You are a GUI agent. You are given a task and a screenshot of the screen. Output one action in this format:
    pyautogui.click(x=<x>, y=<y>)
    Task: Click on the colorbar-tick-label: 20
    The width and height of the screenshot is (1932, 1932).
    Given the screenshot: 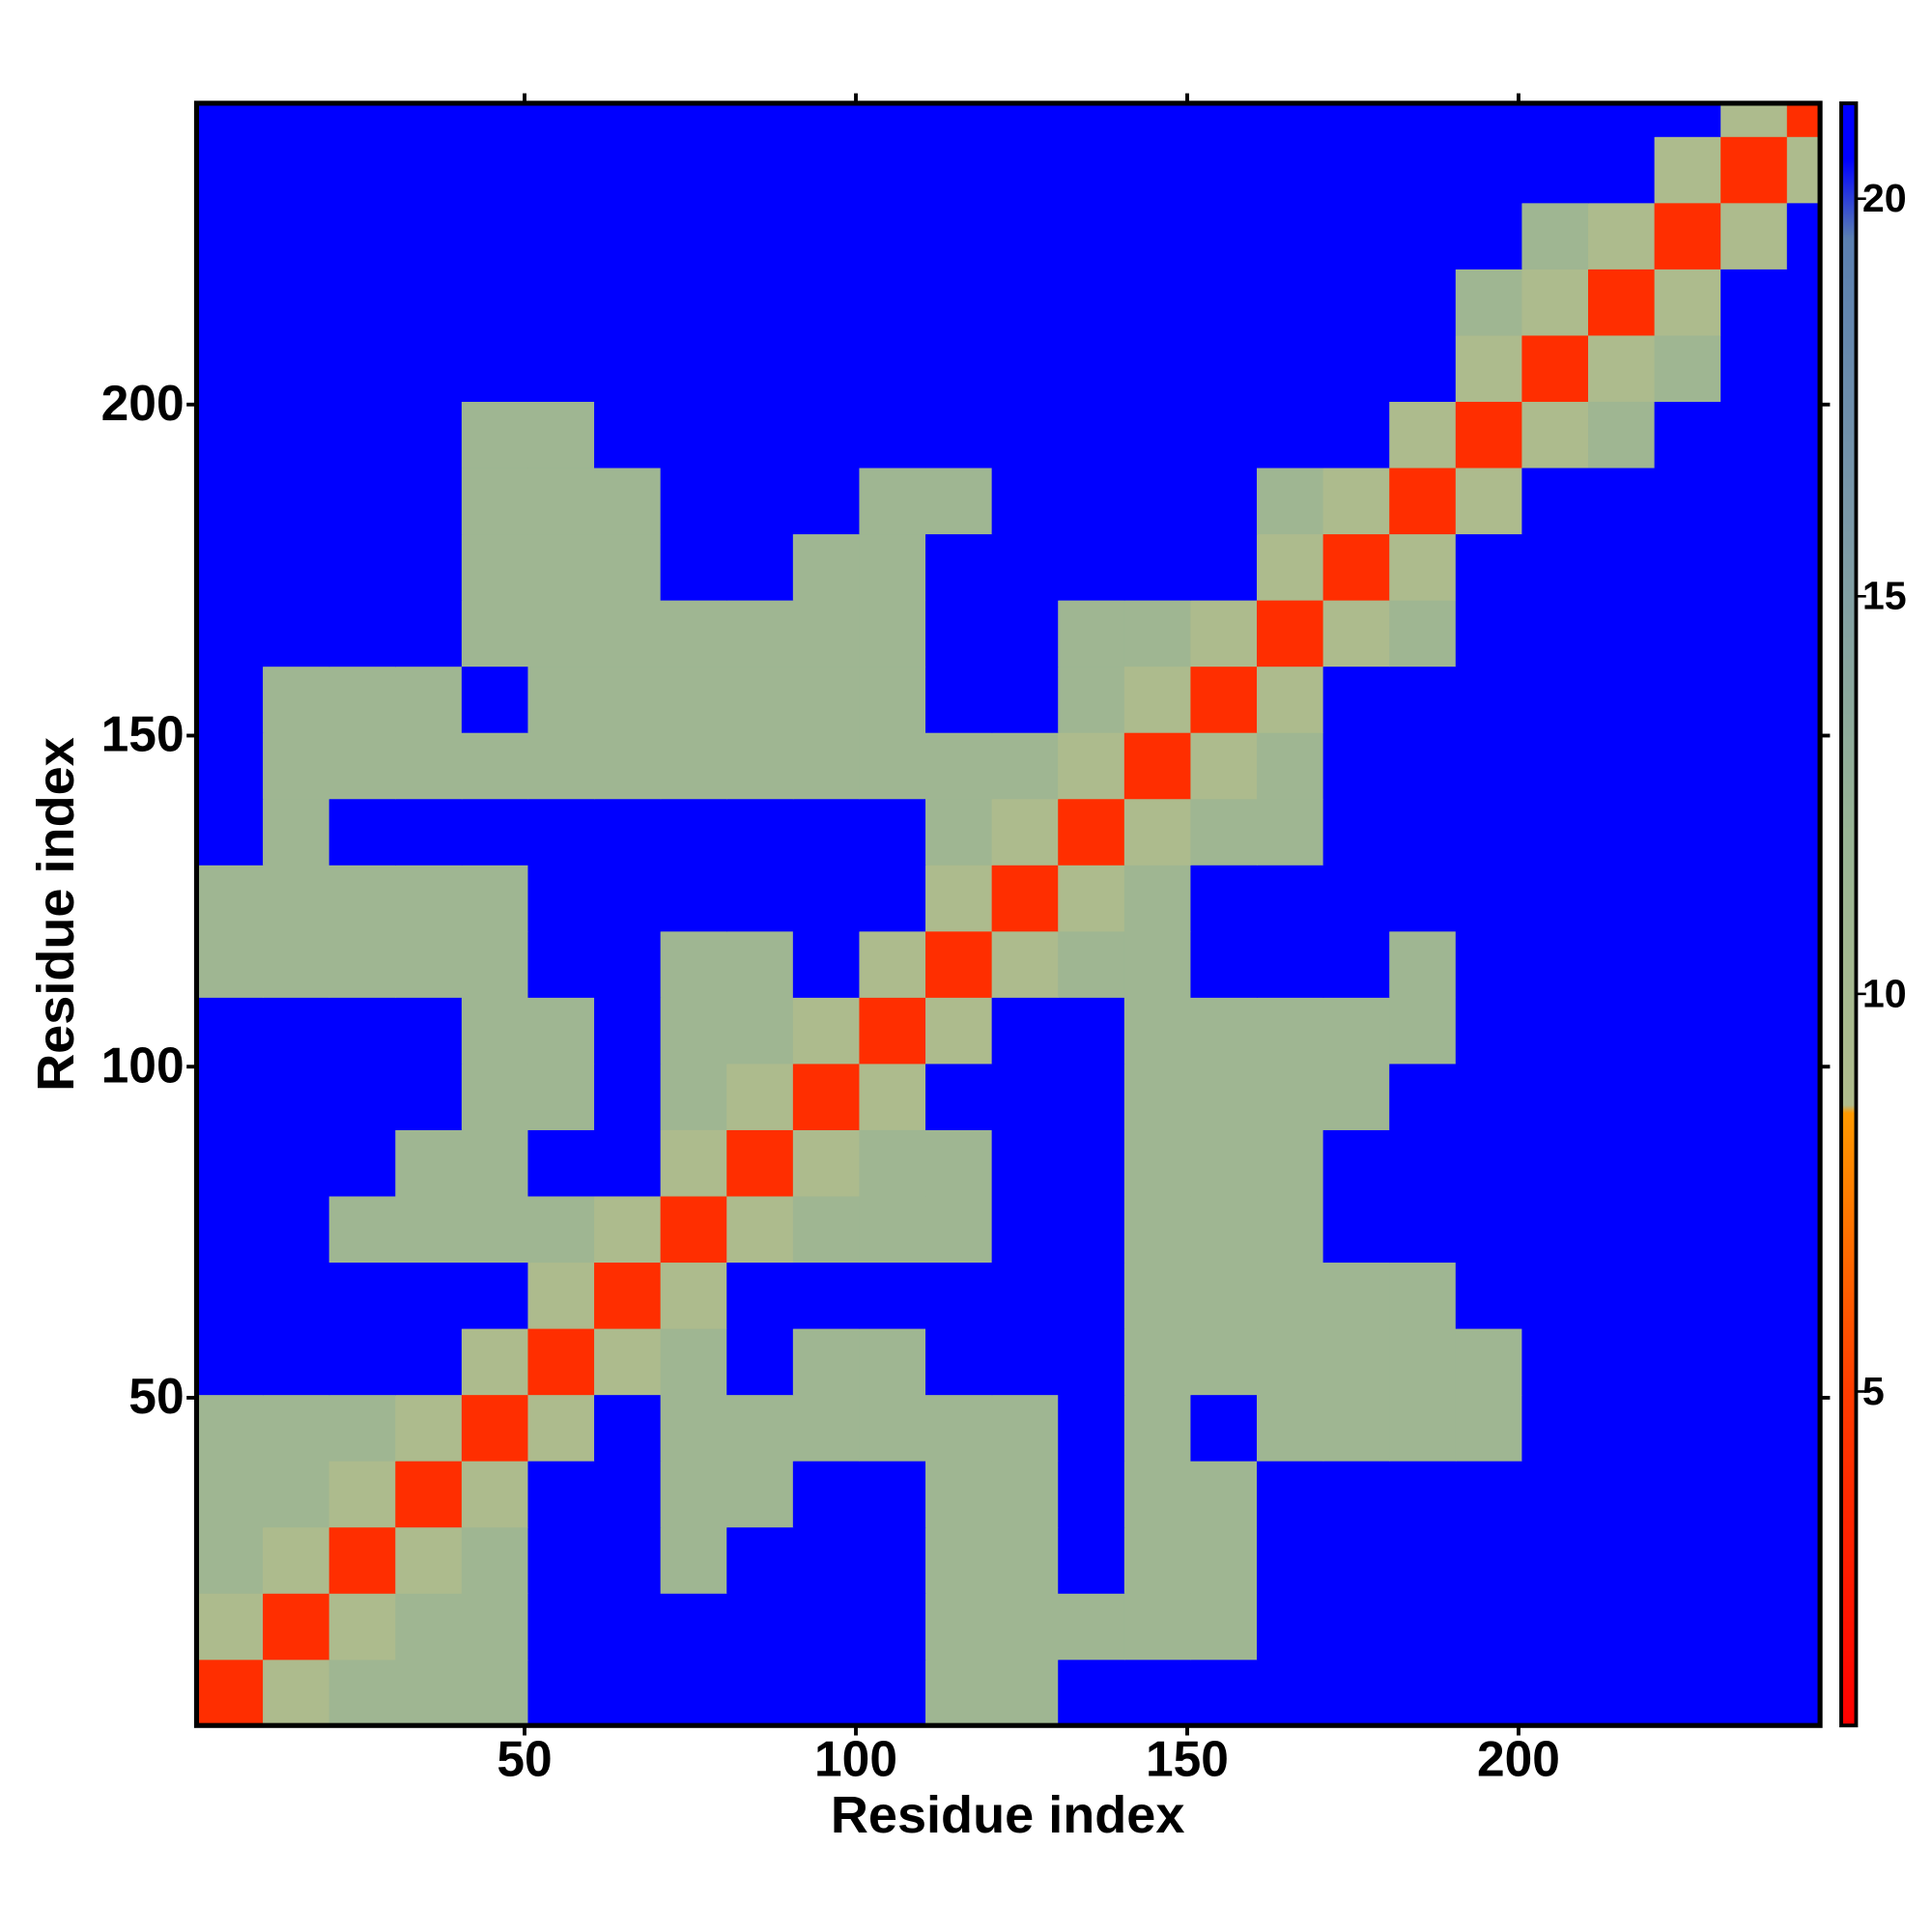 What is the action you would take?
    pyautogui.click(x=1884, y=198)
    